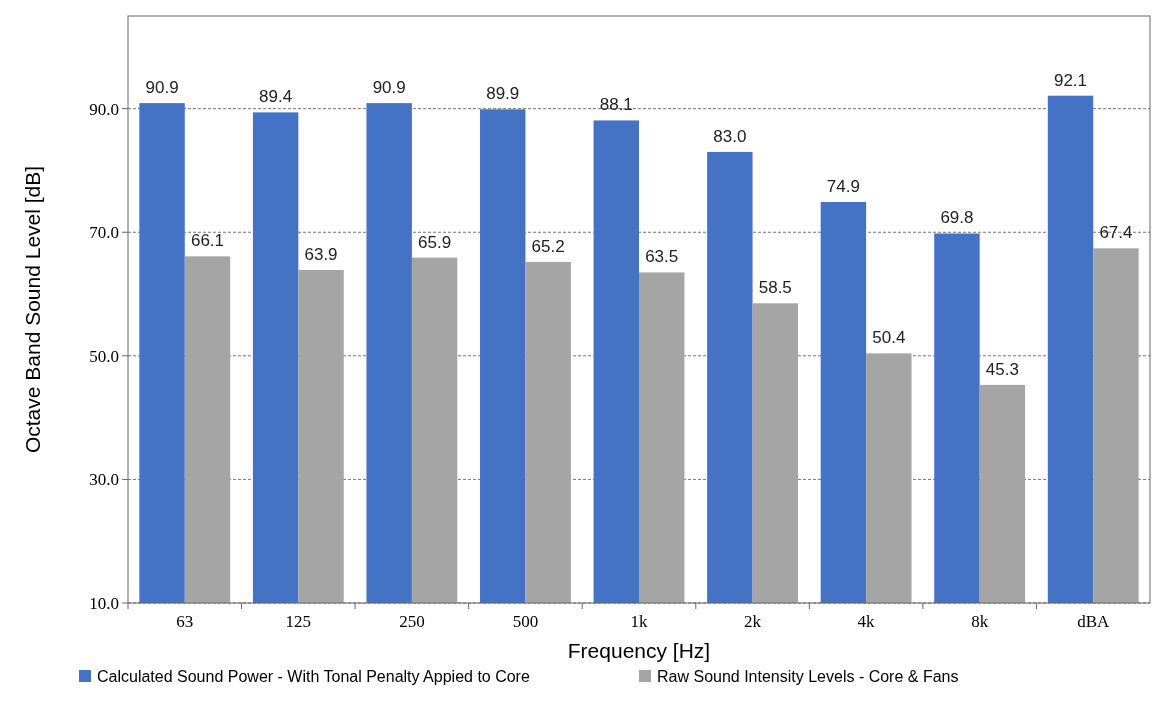 This screenshot has height=706, width=1168. I want to click on data-label: 69.8, so click(957, 218).